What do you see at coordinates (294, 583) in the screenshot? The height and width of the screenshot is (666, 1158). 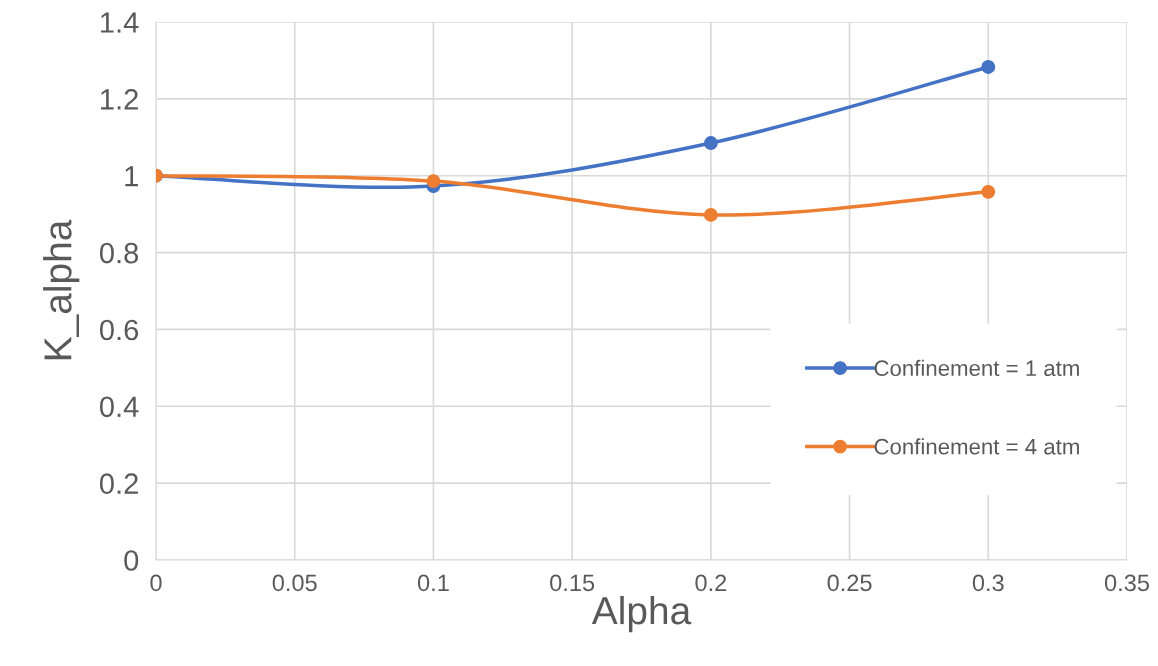 I see `x-tick-label: 0.05` at bounding box center [294, 583].